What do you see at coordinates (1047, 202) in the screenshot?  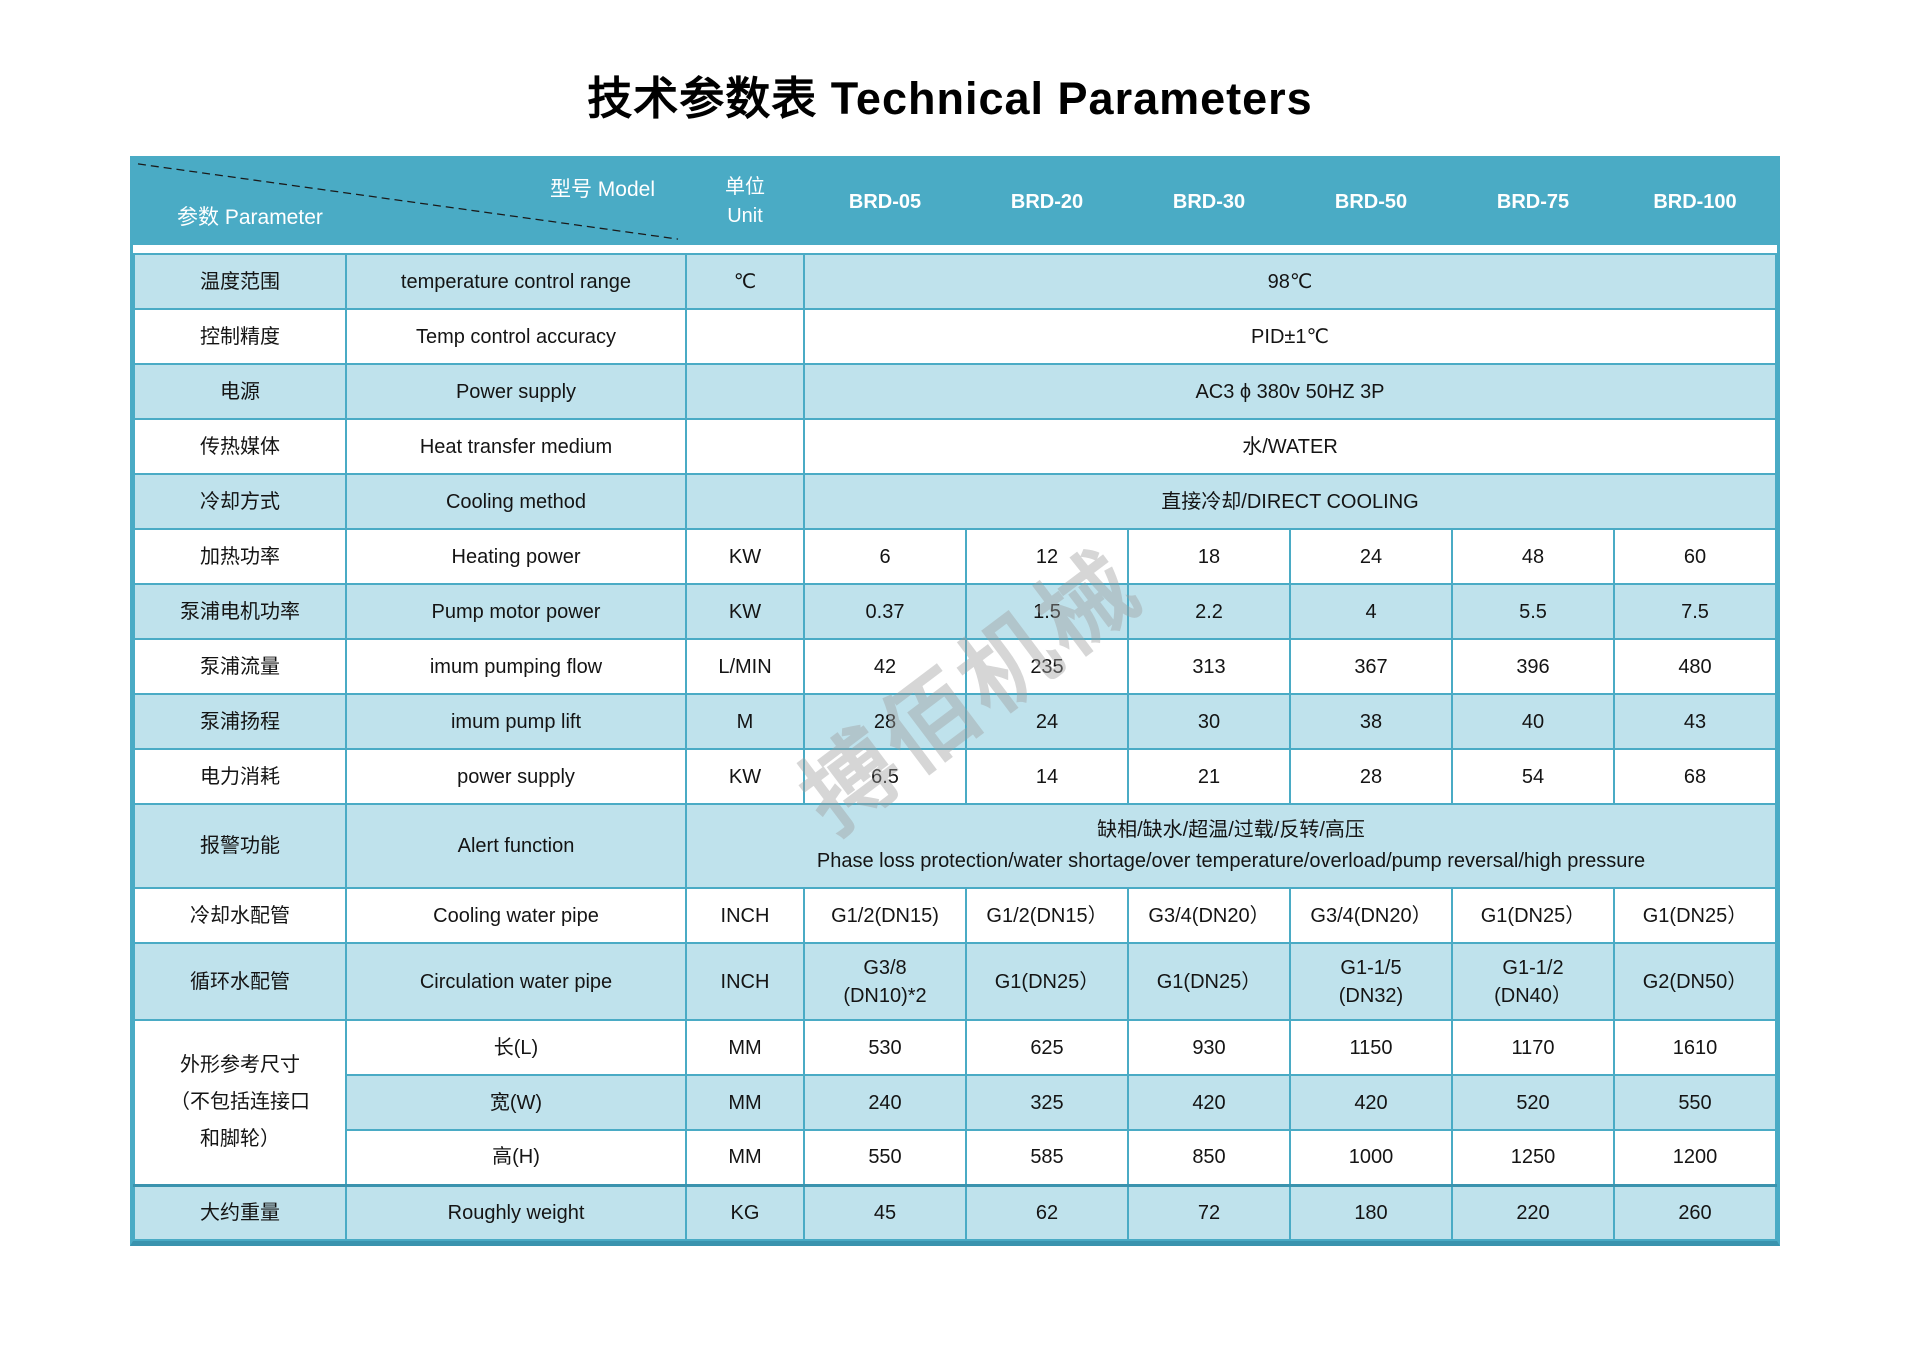 I see `model-column-header: BRD-20` at bounding box center [1047, 202].